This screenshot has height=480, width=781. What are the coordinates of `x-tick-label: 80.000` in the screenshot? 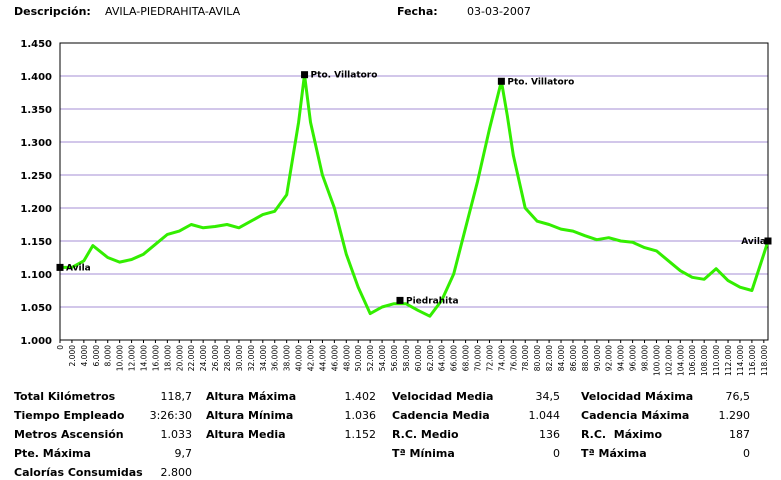 It's located at (537, 358).